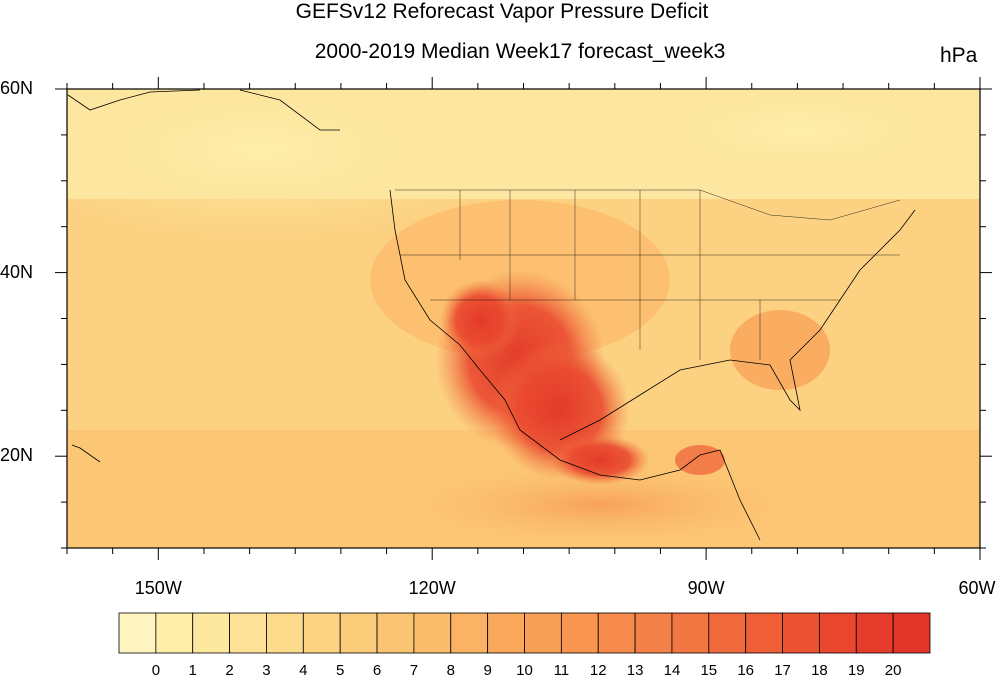 The image size is (1004, 680). What do you see at coordinates (598, 670) in the screenshot?
I see `colorbar-tick-label: 12` at bounding box center [598, 670].